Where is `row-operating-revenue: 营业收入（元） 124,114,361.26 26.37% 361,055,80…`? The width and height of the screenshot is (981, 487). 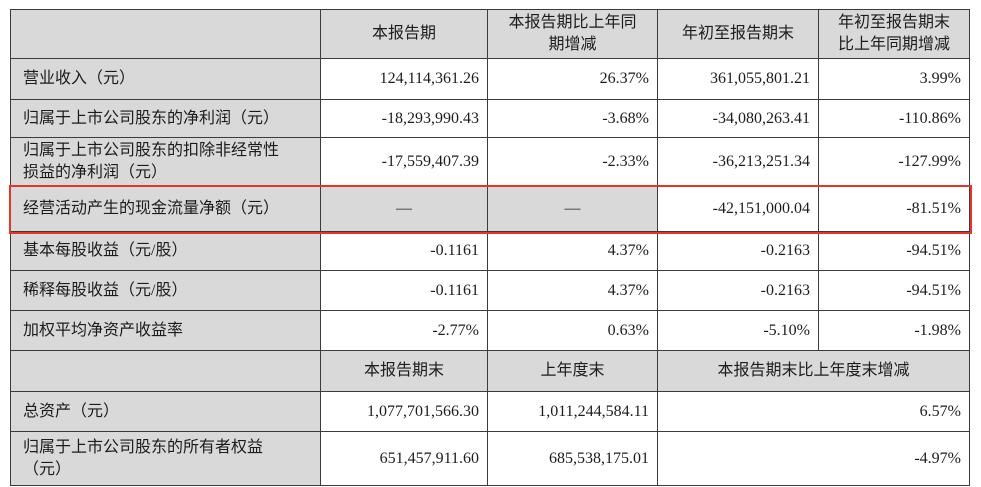 row-operating-revenue: 营业收入（元） 124,114,361.26 26.37% 361,055,80… is located at coordinates (490, 79).